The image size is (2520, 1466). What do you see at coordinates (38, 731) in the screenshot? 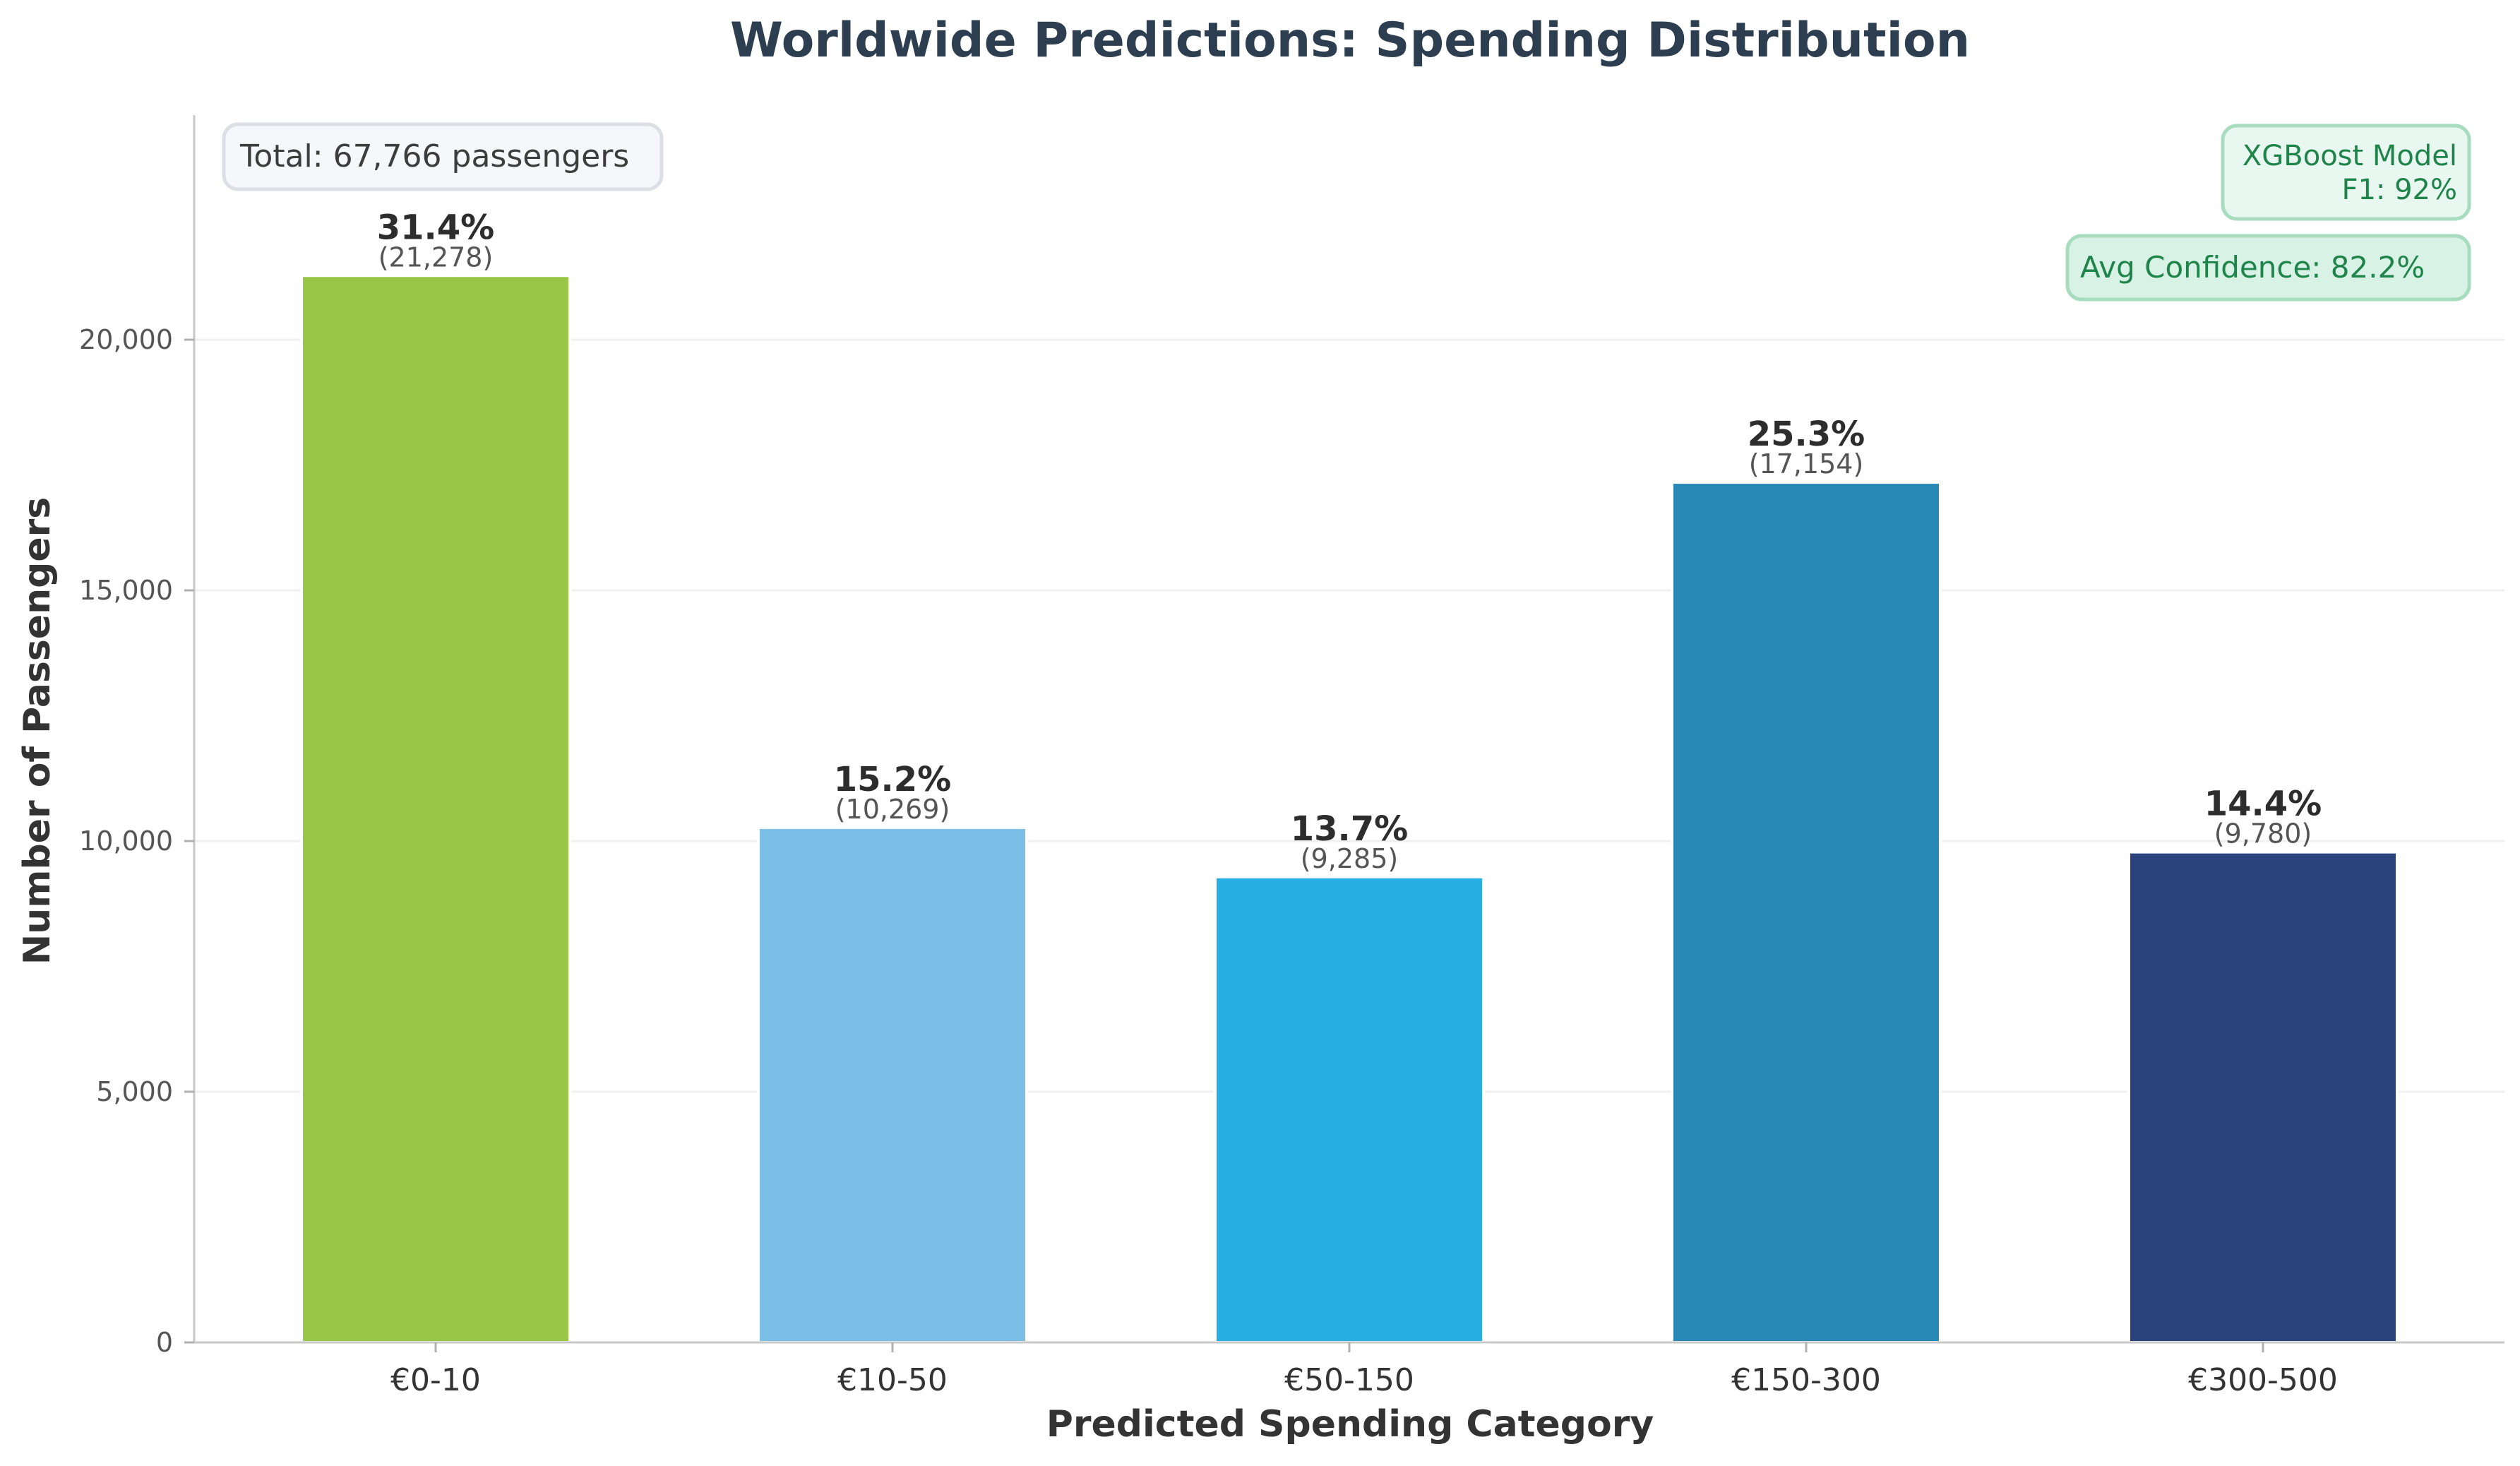
I see `y-axis-label: Number of Passengers` at bounding box center [38, 731].